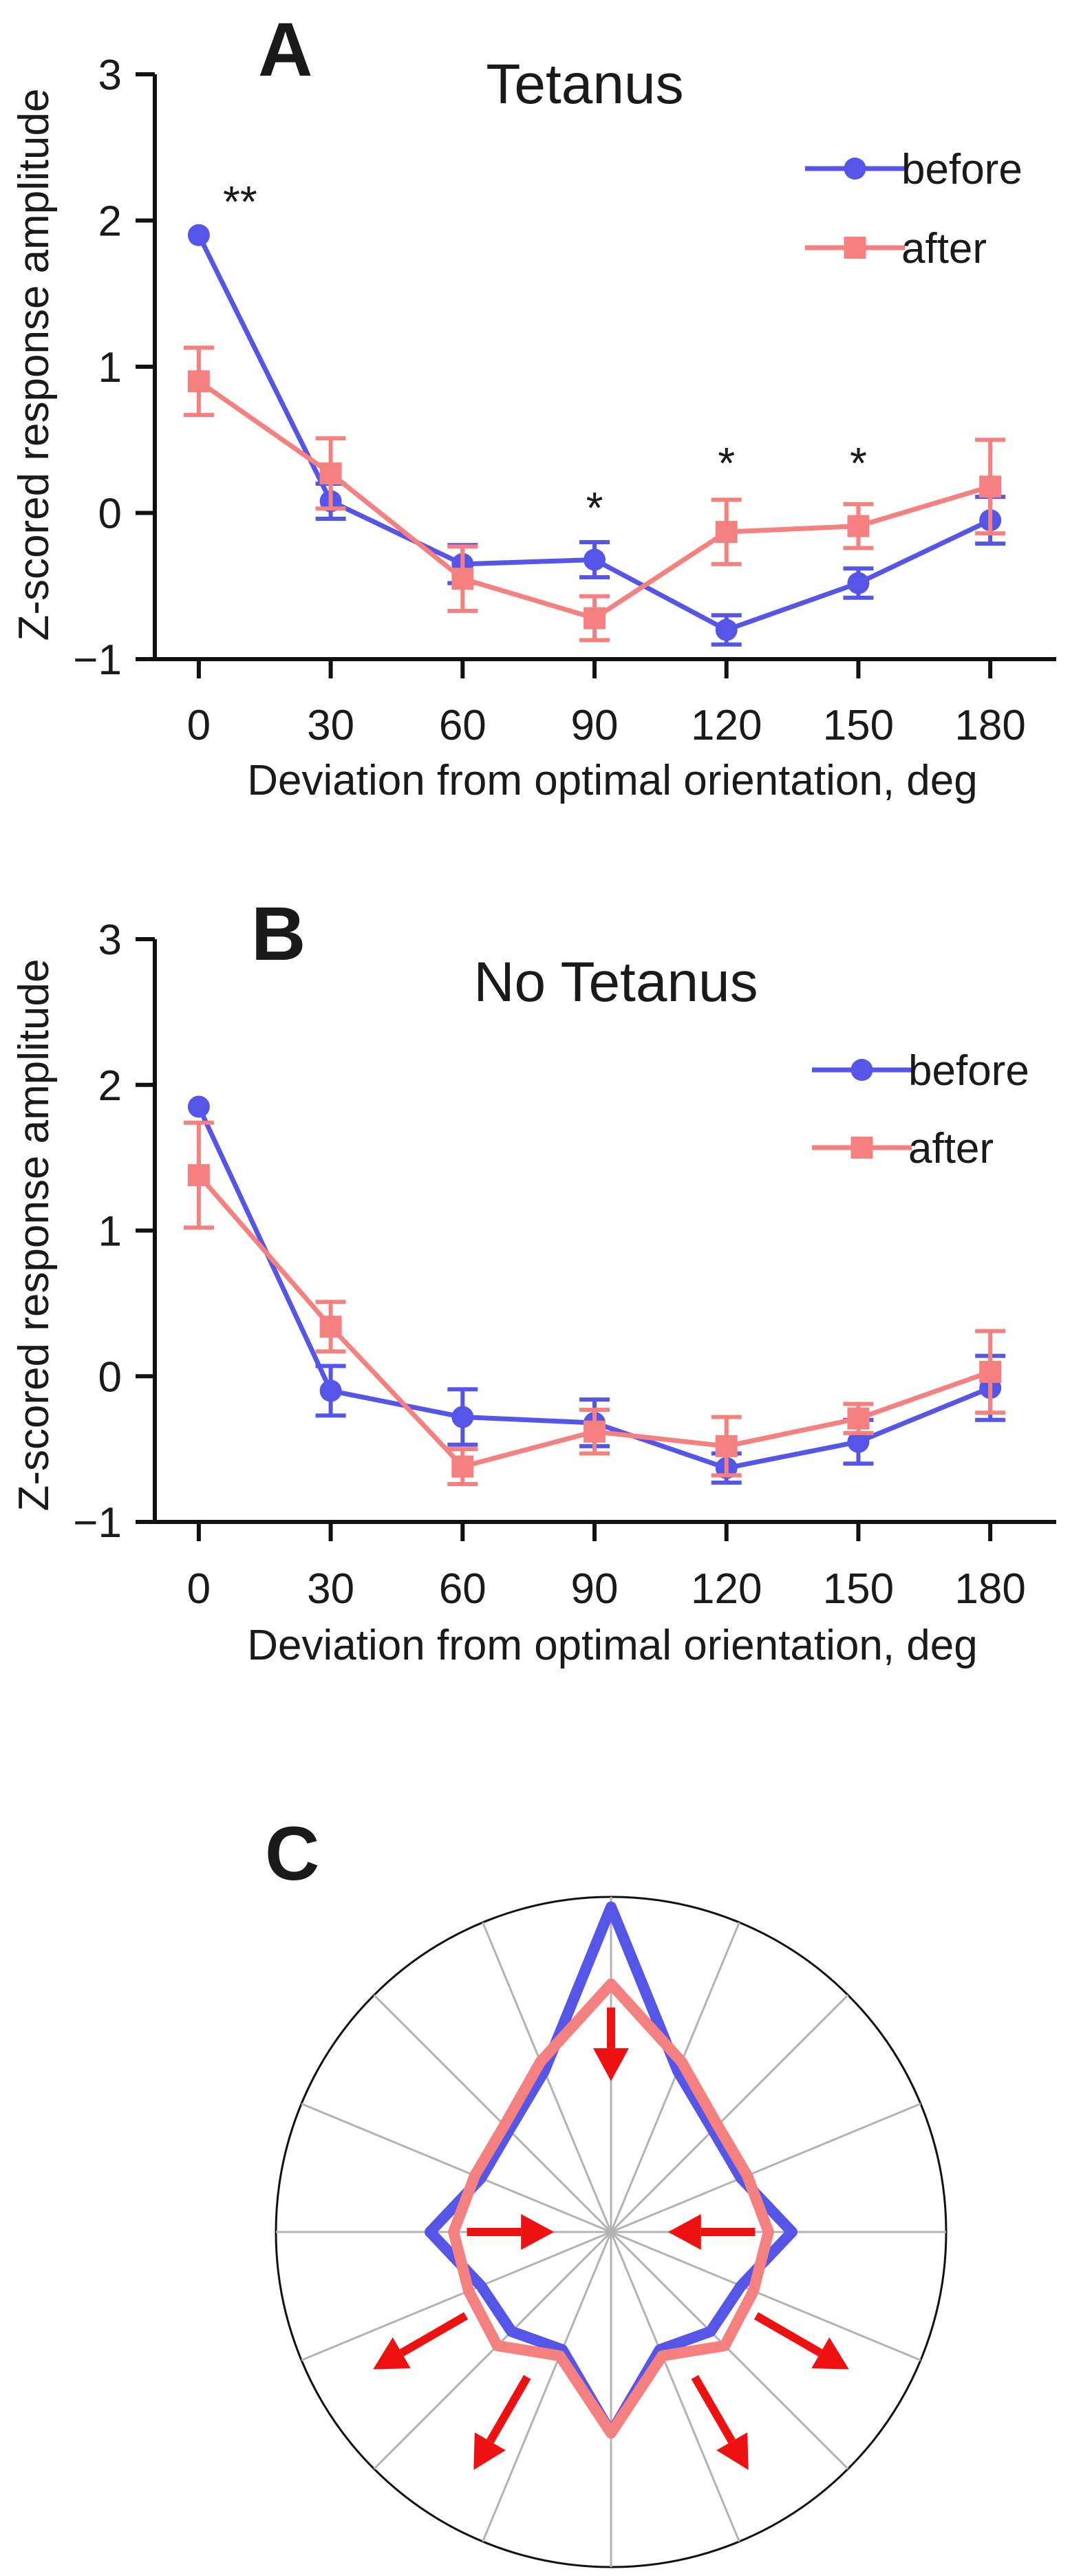  I want to click on panel-b-y-axis-label: Z-scored response amplitude, so click(34, 1236).